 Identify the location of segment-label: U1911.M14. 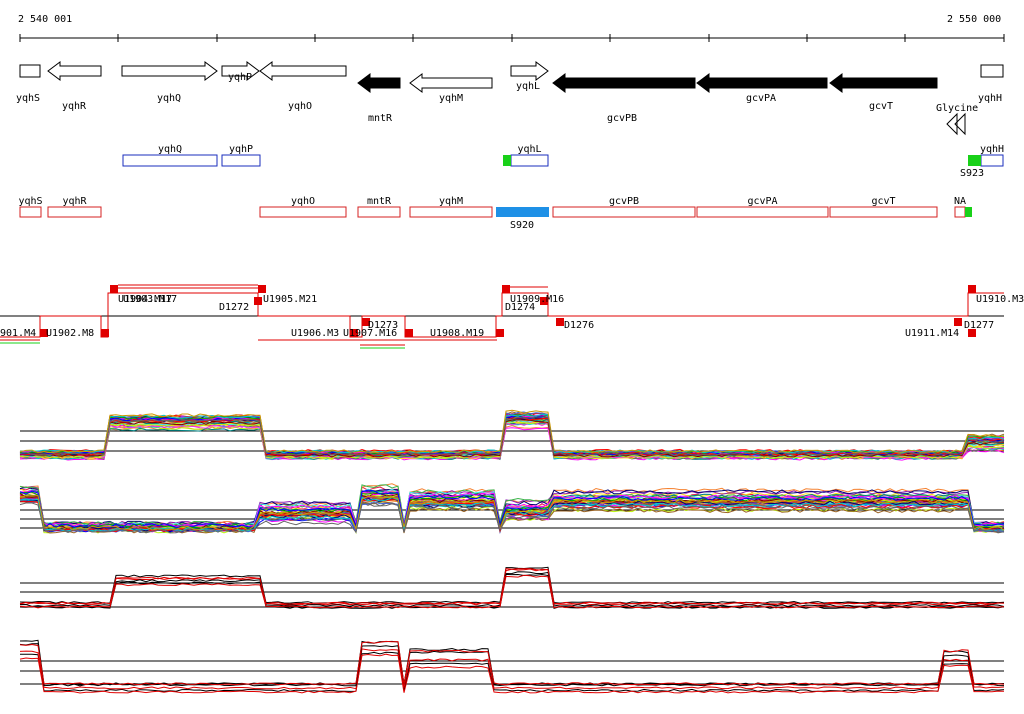
(932, 333).